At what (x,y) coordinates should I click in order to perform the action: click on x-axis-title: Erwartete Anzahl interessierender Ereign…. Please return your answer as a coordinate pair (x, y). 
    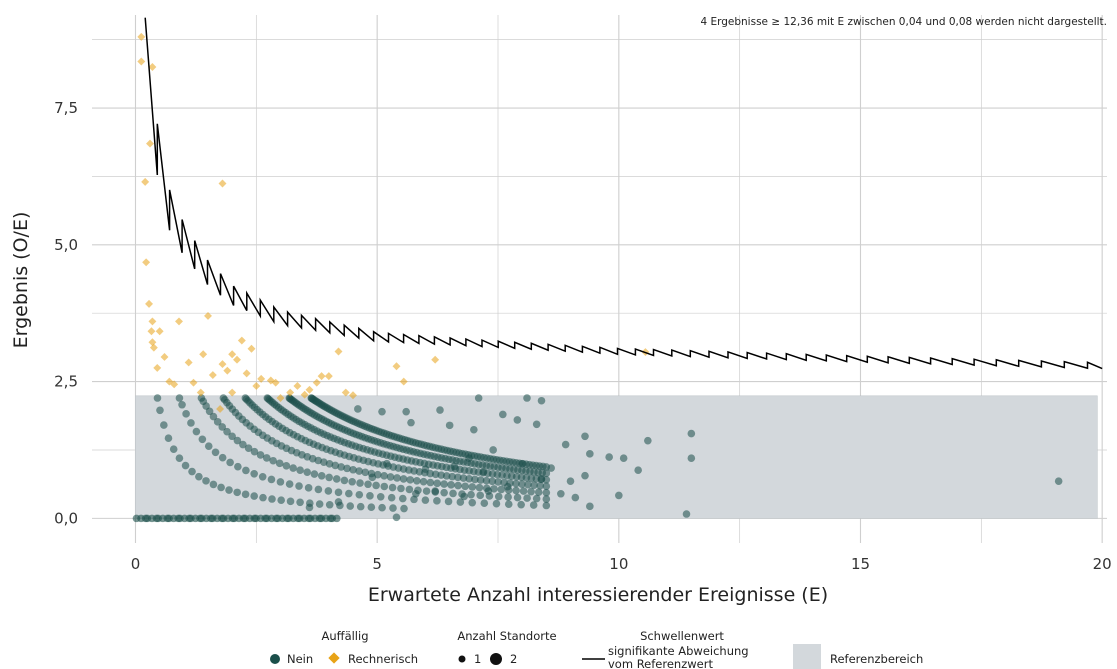
    Looking at the image, I should click on (598, 595).